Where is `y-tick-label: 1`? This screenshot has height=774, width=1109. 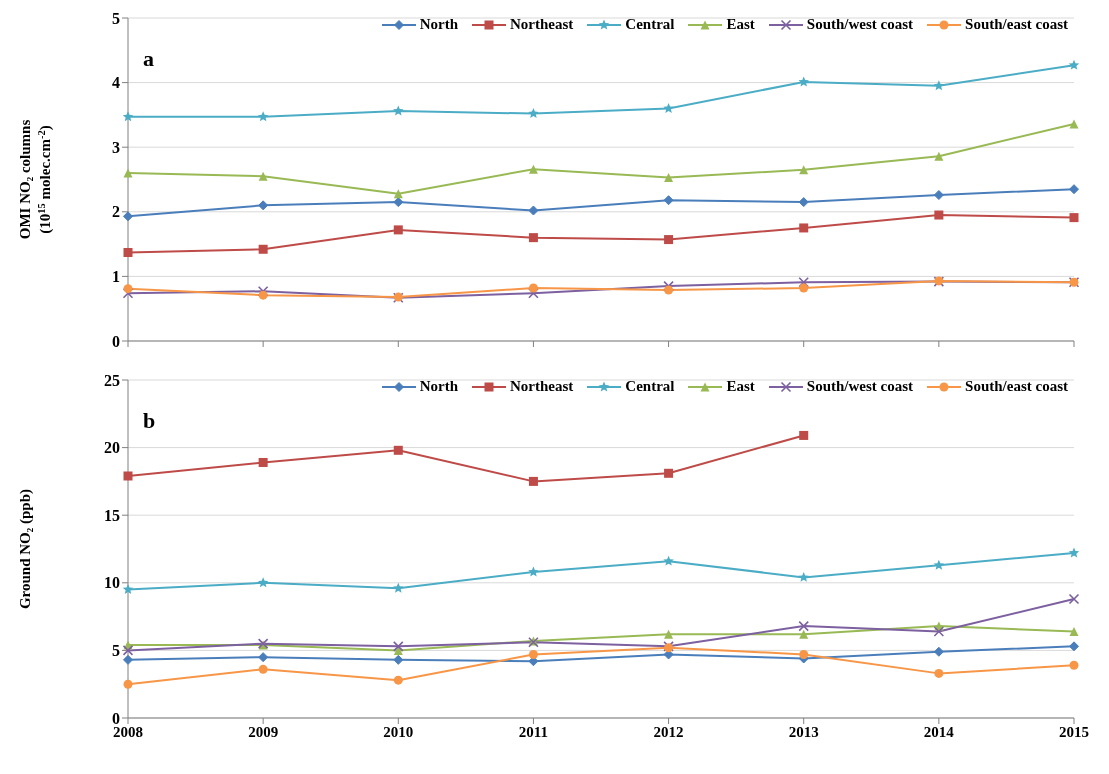 y-tick-label: 1 is located at coordinates (116, 277).